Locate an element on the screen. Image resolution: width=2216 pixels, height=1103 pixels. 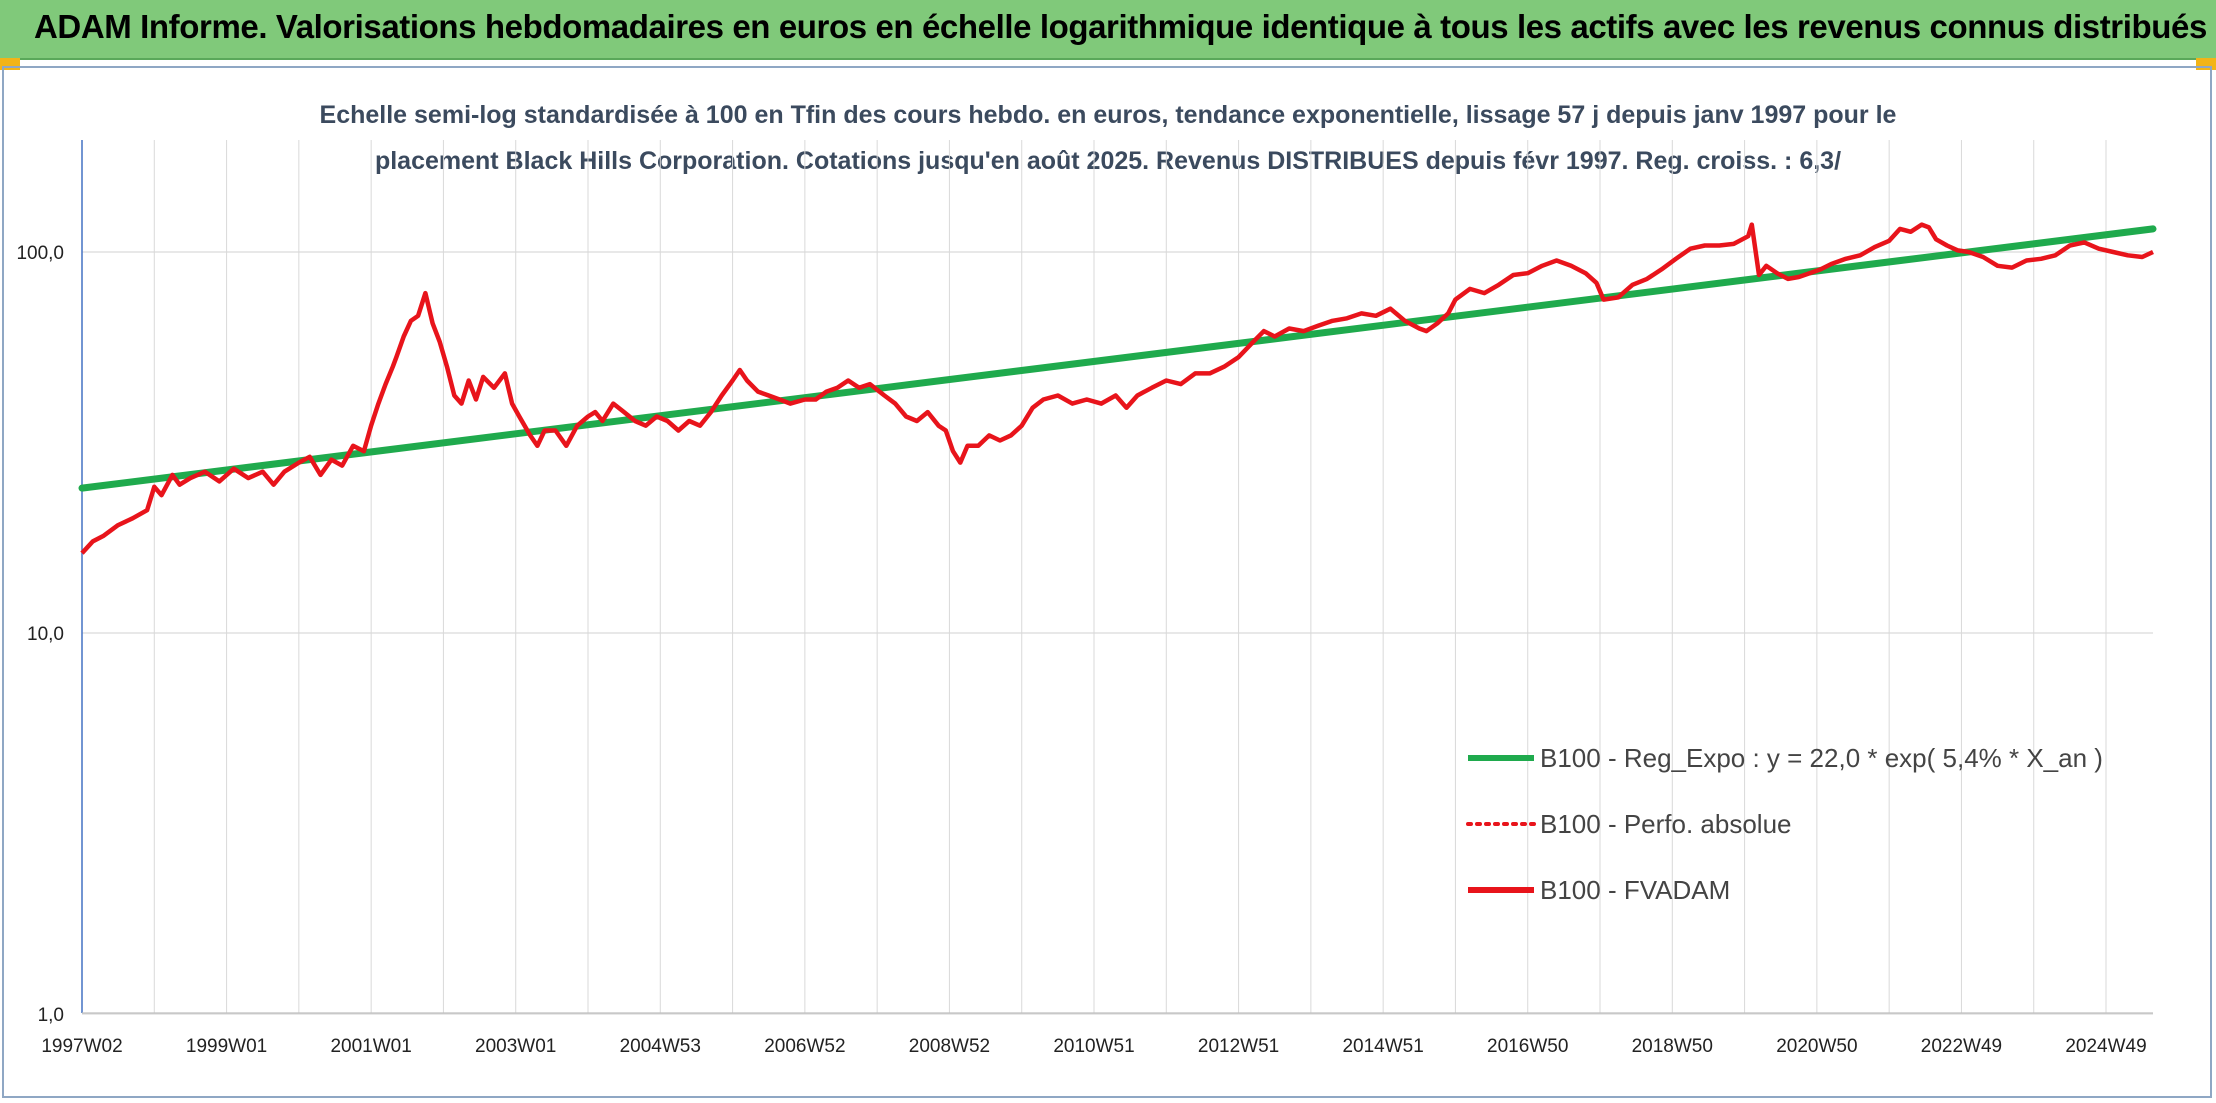
x-tick-label: 2016W50 is located at coordinates (1527, 1046).